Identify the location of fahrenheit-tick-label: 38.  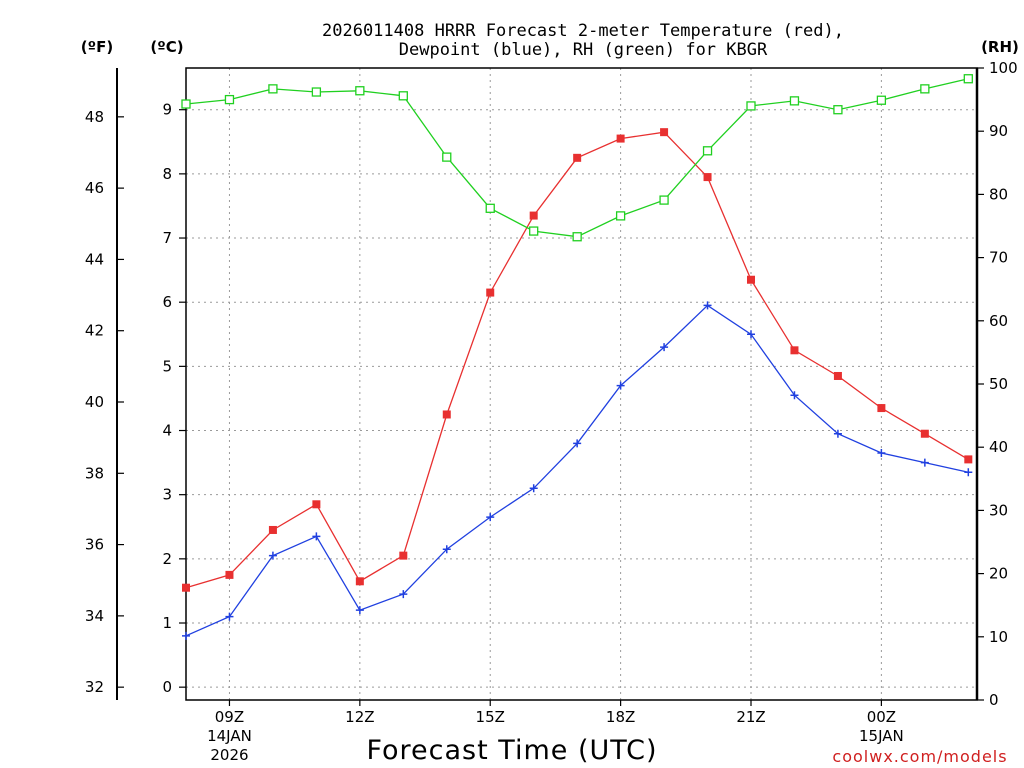
(94, 473).